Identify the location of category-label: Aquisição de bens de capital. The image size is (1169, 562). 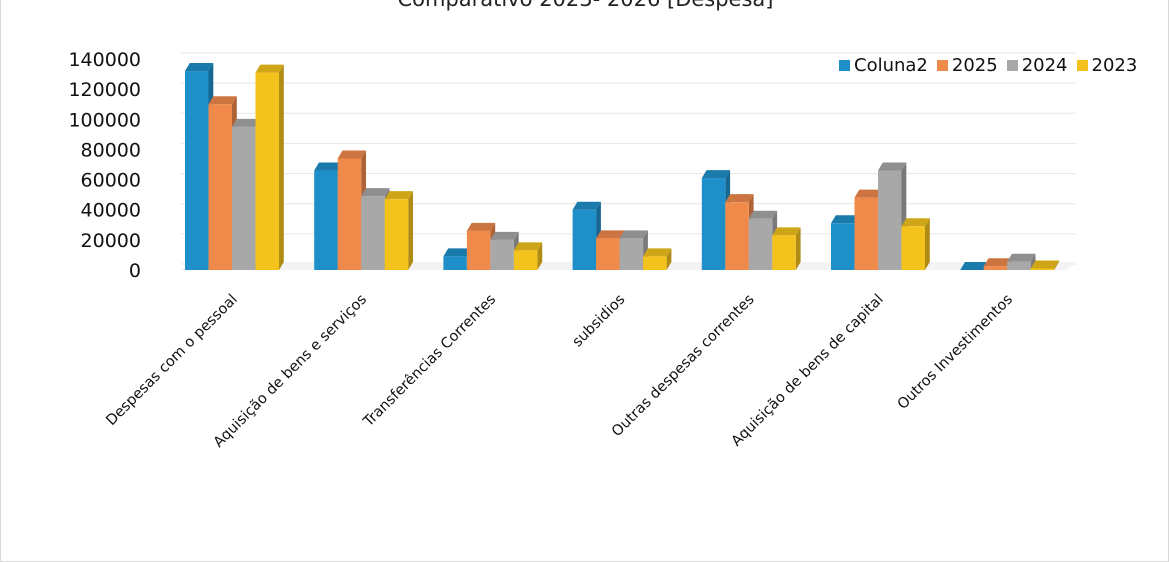
(808, 371).